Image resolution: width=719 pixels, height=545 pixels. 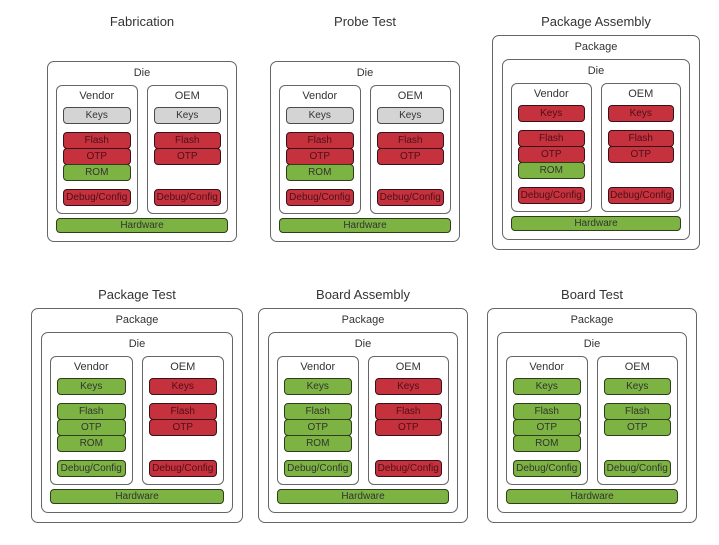 I want to click on stage-title: Board Test, so click(x=592, y=294).